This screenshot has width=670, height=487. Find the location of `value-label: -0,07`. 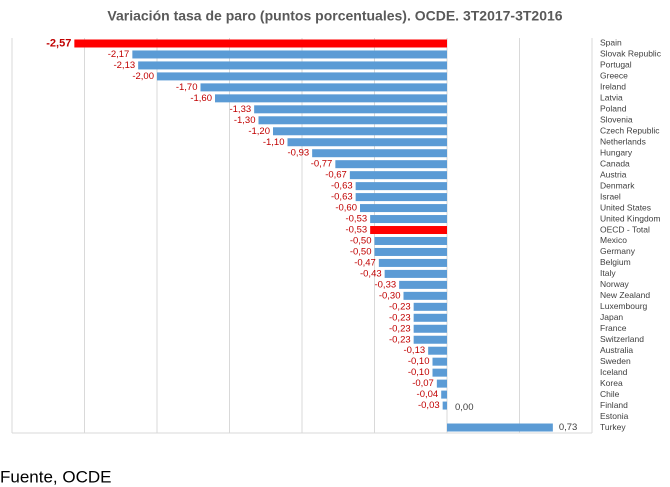

value-label: -0,07 is located at coordinates (423, 383).